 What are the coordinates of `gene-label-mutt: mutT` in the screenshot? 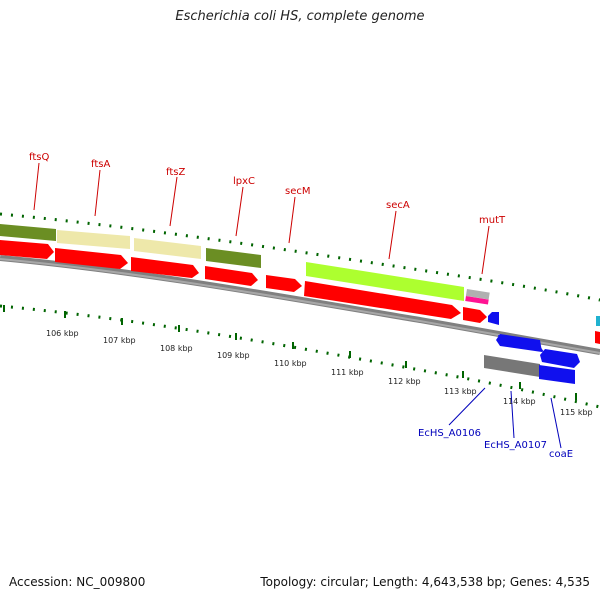 It's located at (492, 220).